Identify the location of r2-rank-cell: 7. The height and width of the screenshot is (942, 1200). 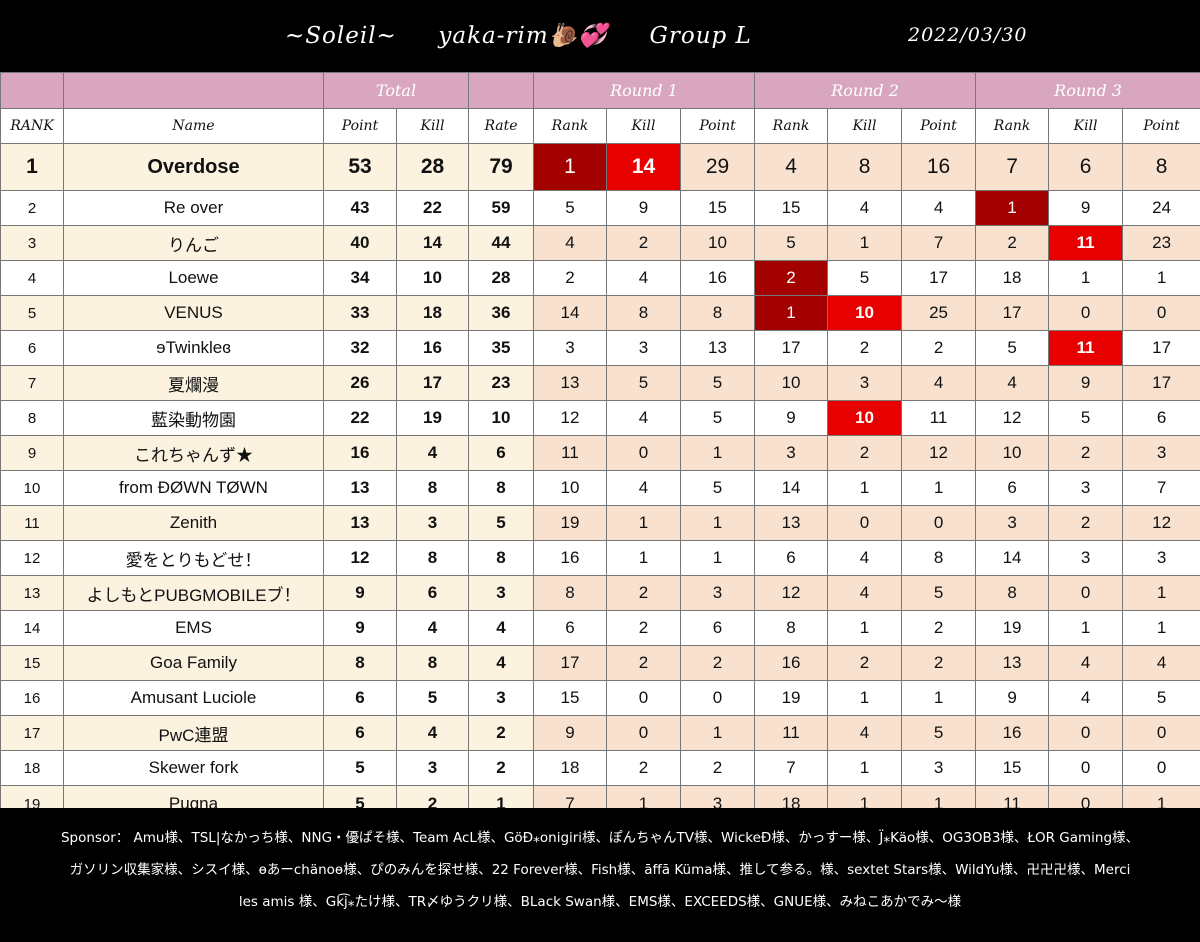
(791, 768).